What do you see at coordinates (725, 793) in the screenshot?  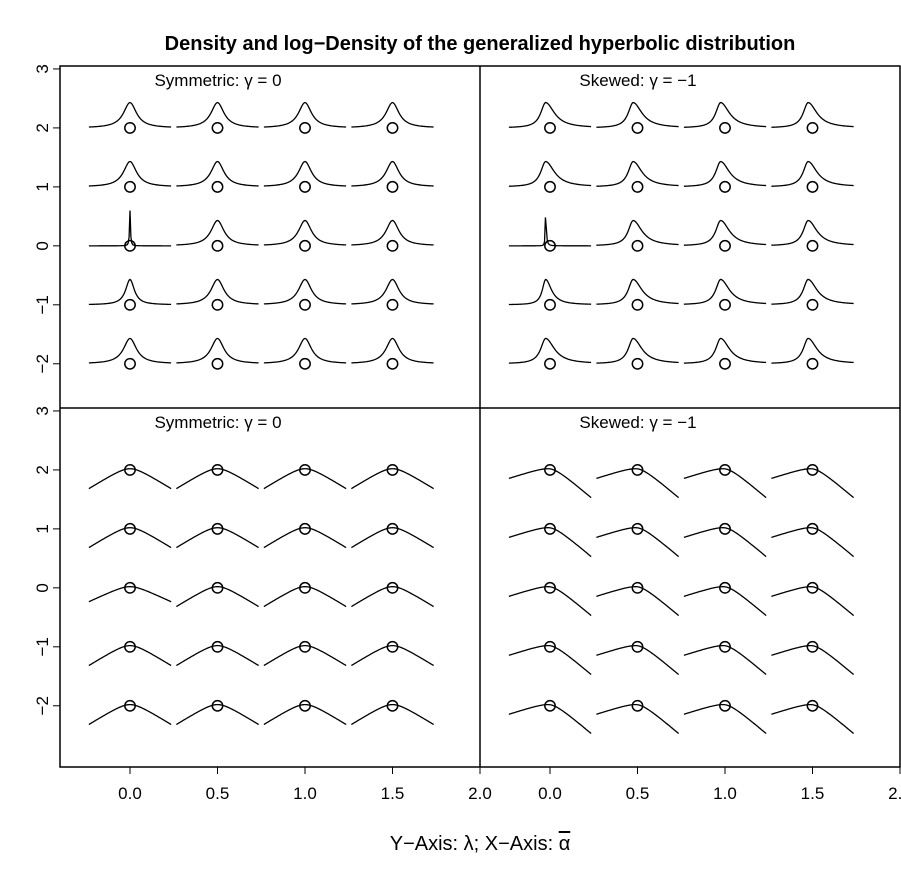 I see `x-tick-label: 1.0` at bounding box center [725, 793].